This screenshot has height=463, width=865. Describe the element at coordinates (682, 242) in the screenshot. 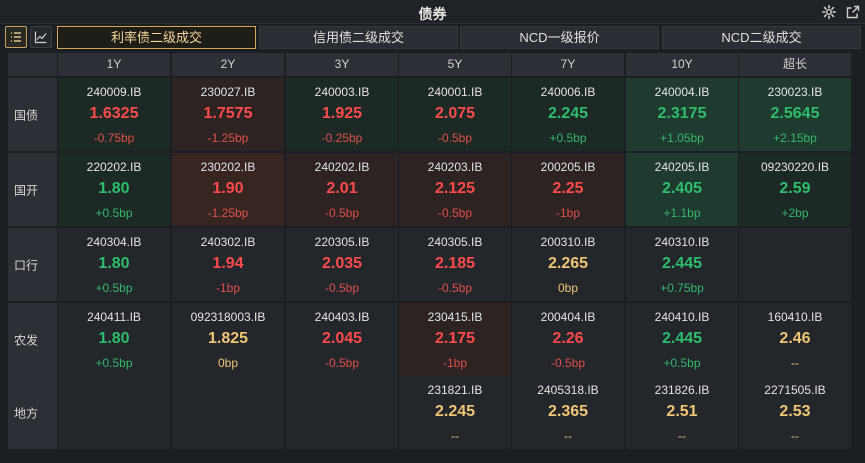

I see `bond-code: 240310.IB` at that location.